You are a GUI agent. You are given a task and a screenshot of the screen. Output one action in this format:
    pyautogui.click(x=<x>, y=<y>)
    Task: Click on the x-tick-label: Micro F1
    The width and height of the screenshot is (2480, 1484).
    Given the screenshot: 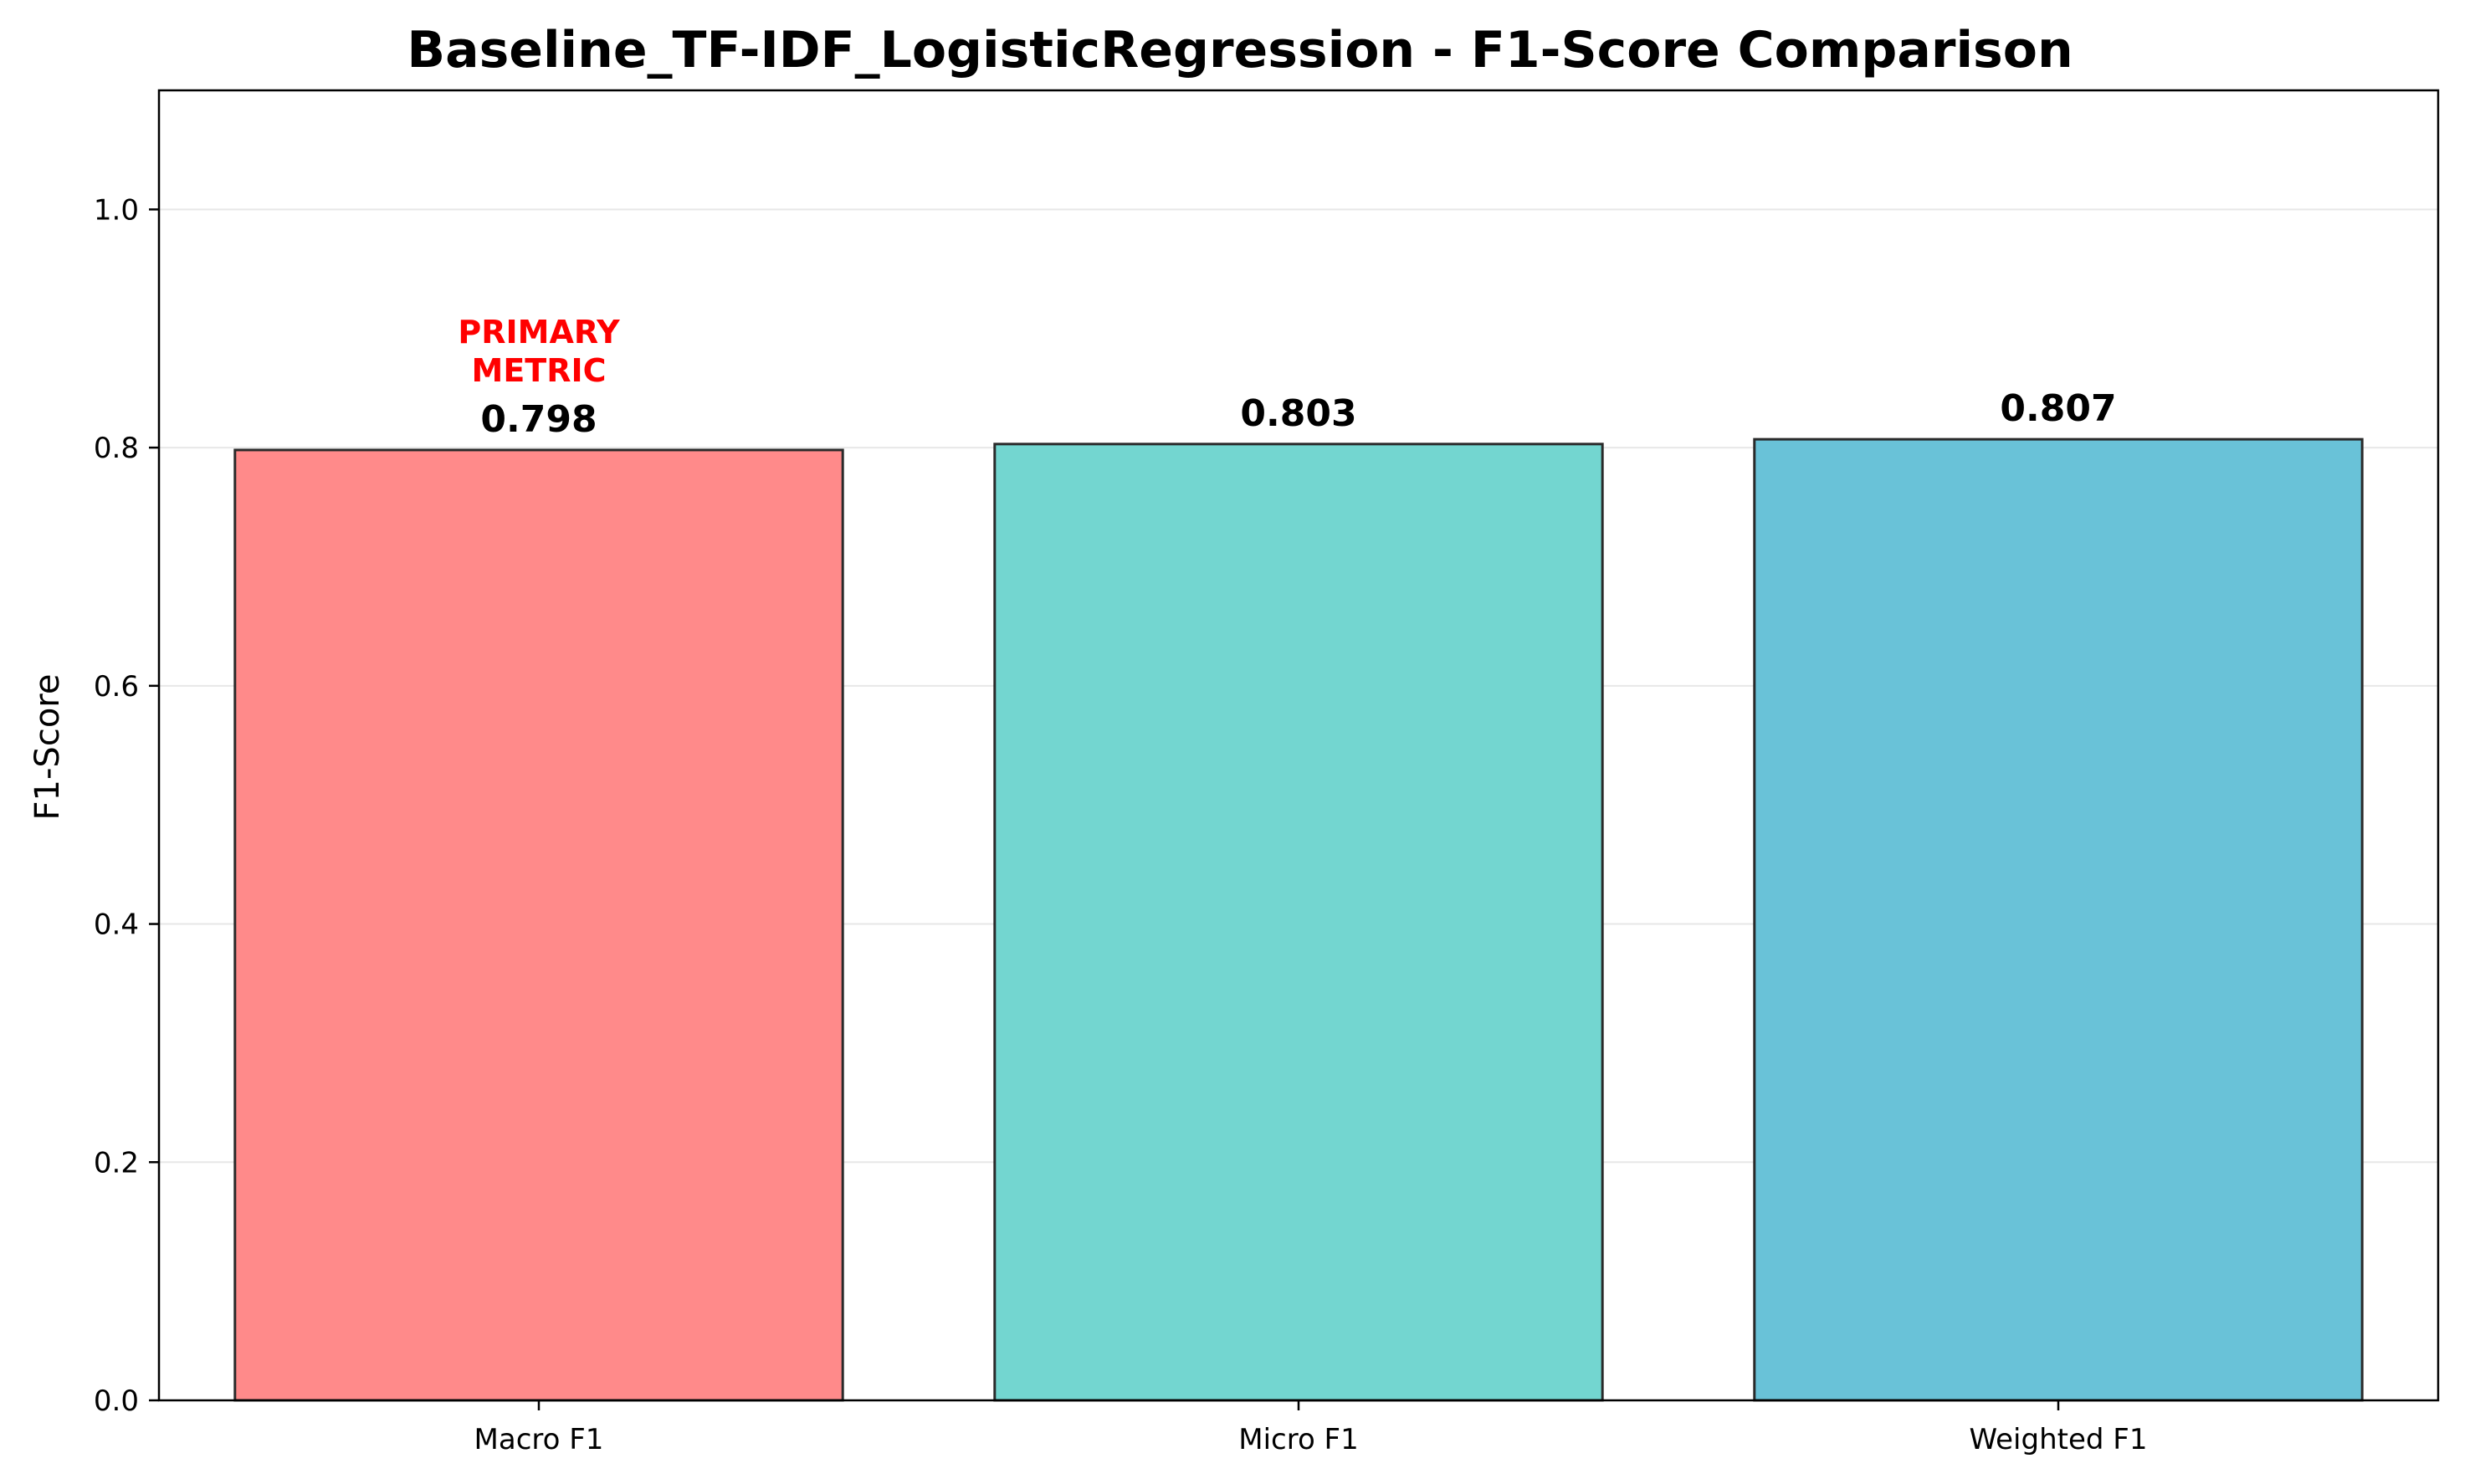 What is the action you would take?
    pyautogui.click(x=1298, y=1439)
    